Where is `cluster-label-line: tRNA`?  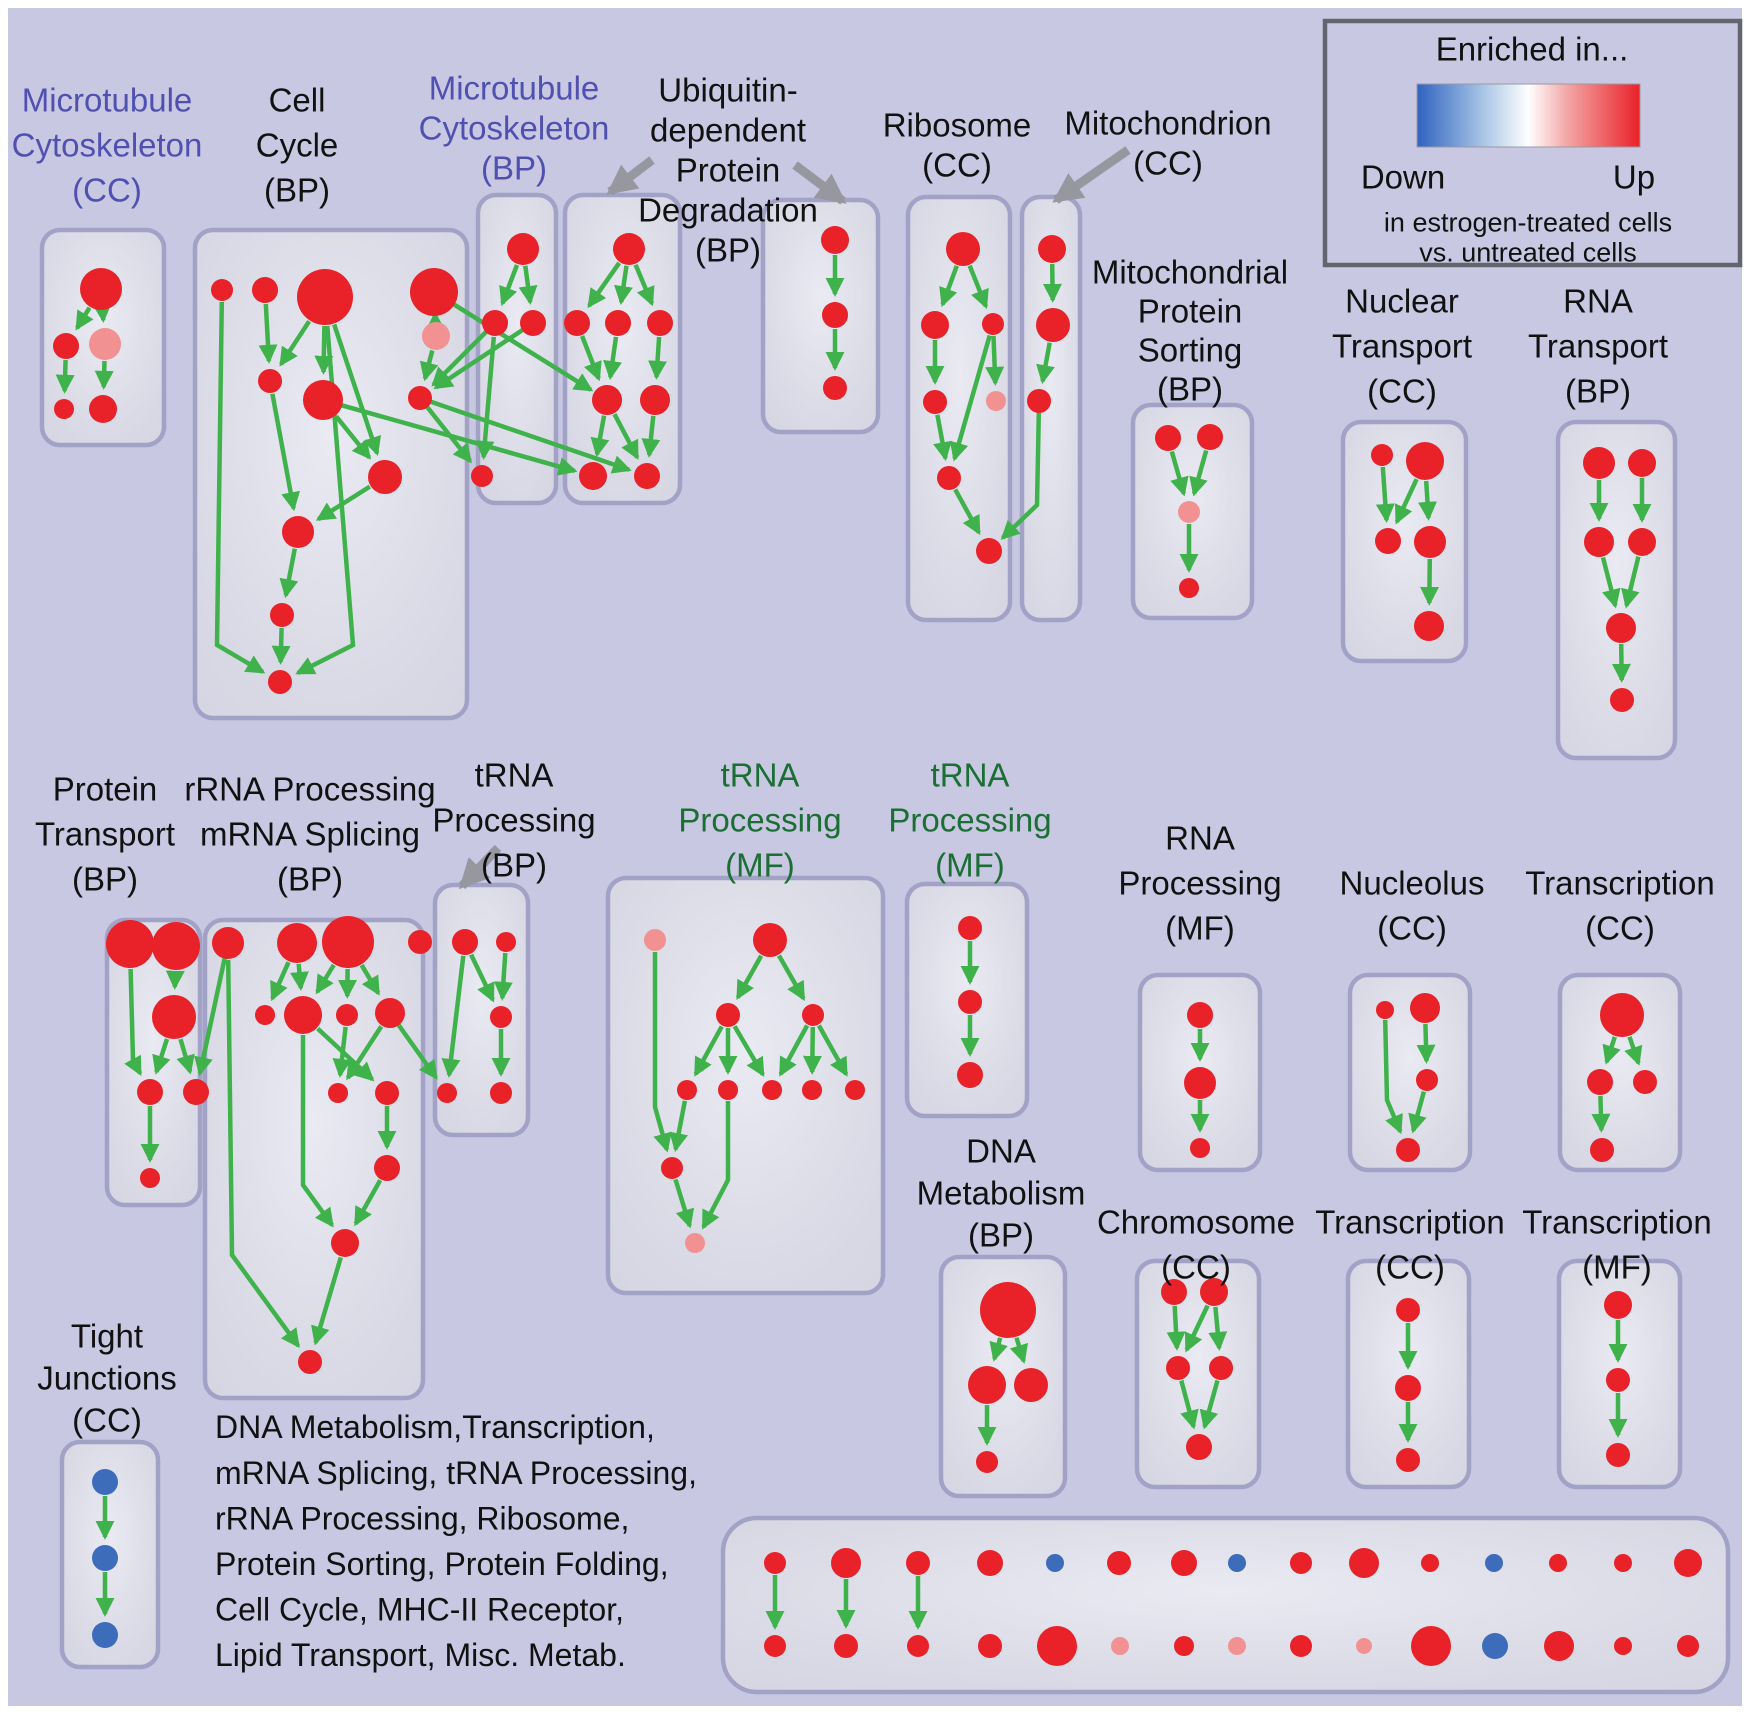
cluster-label-line: tRNA is located at coordinates (760, 775).